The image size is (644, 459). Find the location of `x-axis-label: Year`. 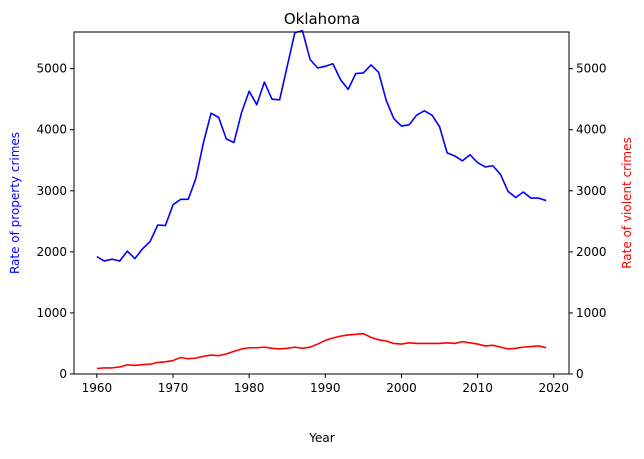

x-axis-label: Year is located at coordinates (321, 438).